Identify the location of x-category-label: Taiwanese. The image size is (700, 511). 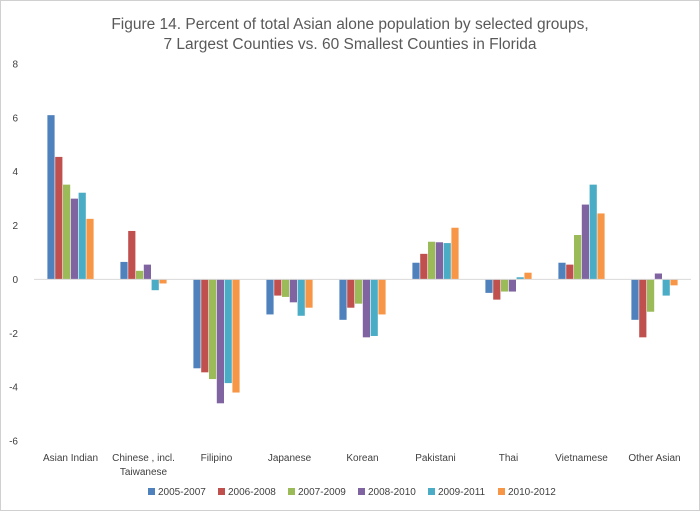
(144, 472).